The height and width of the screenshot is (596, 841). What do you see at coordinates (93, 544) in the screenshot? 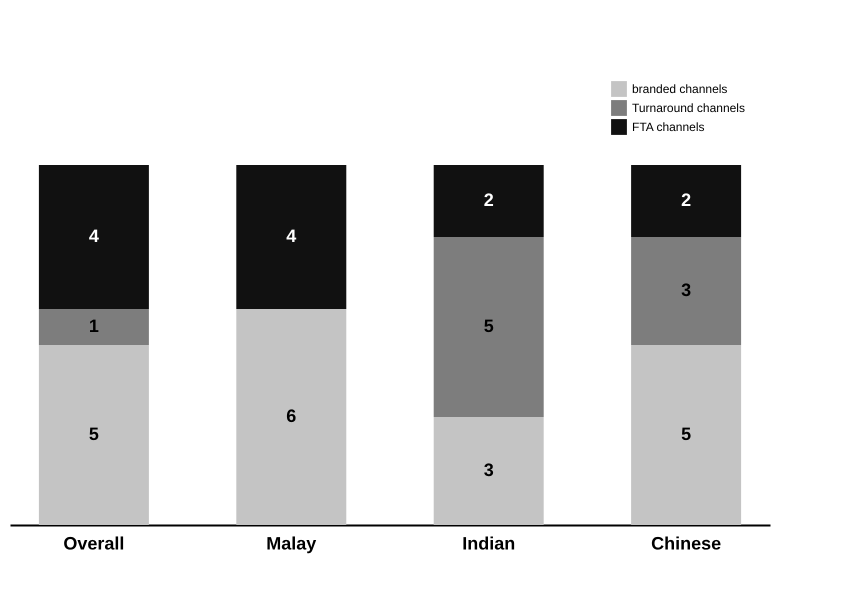
I see `x-tick-label: Overall` at bounding box center [93, 544].